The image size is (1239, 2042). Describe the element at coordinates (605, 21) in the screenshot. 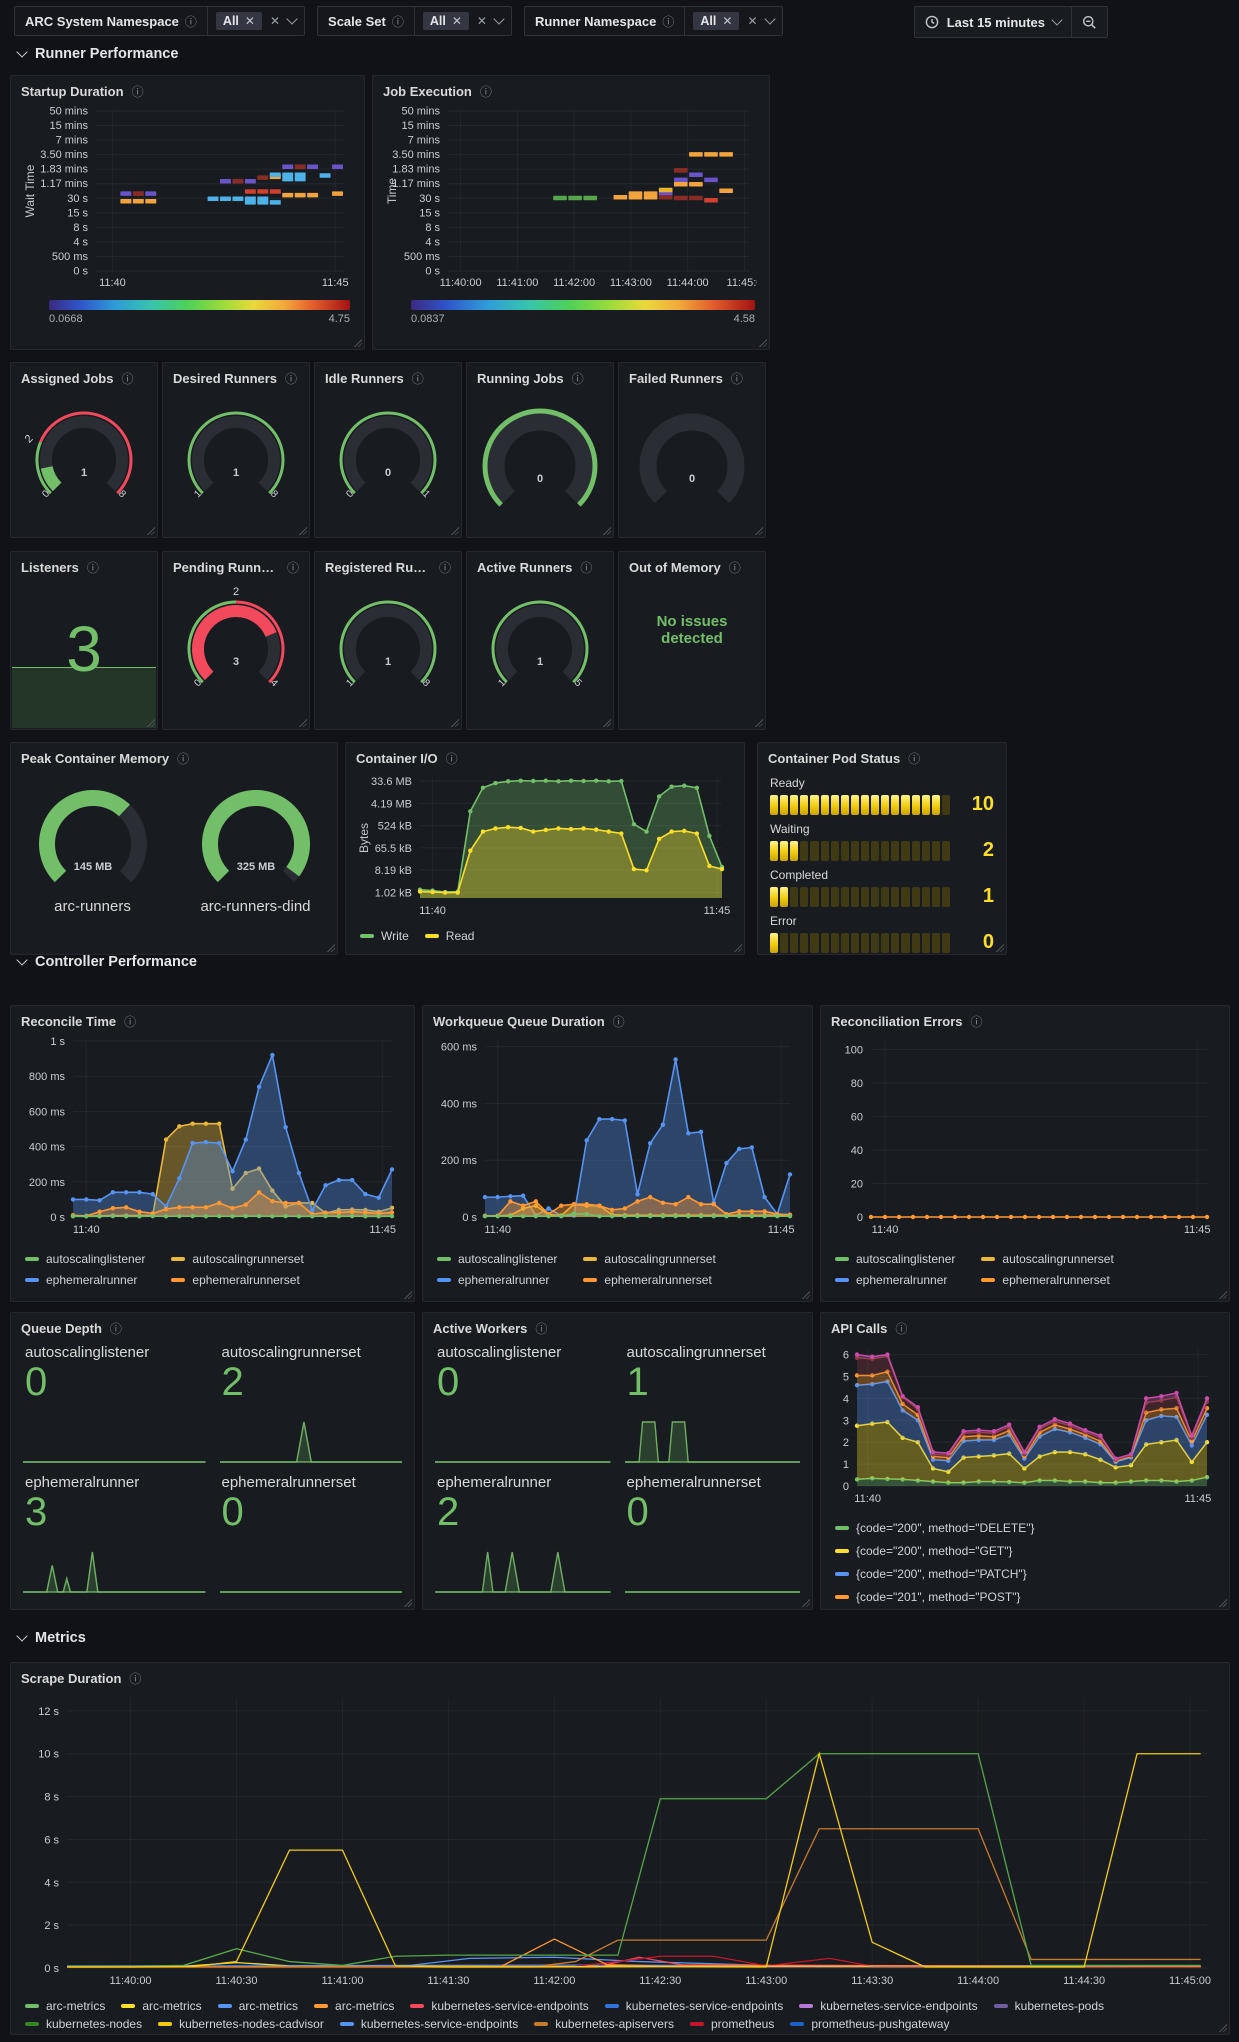

I see `filter-label: Runner Namespace ⓘ` at that location.